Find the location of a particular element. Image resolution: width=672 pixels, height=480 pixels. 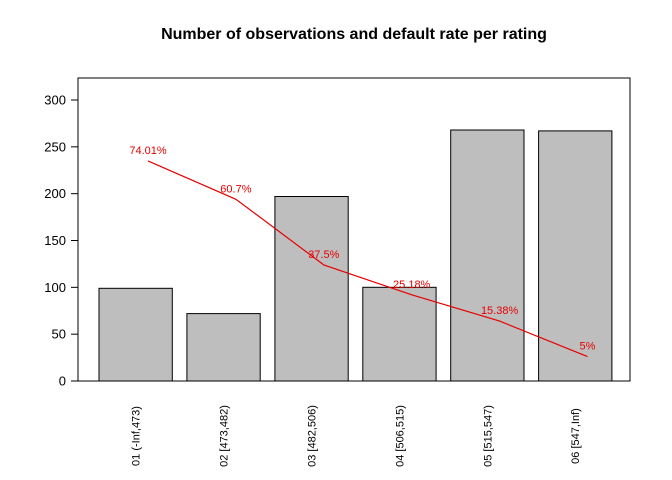

x-category-label: 04 [506,515) is located at coordinates (400, 436).